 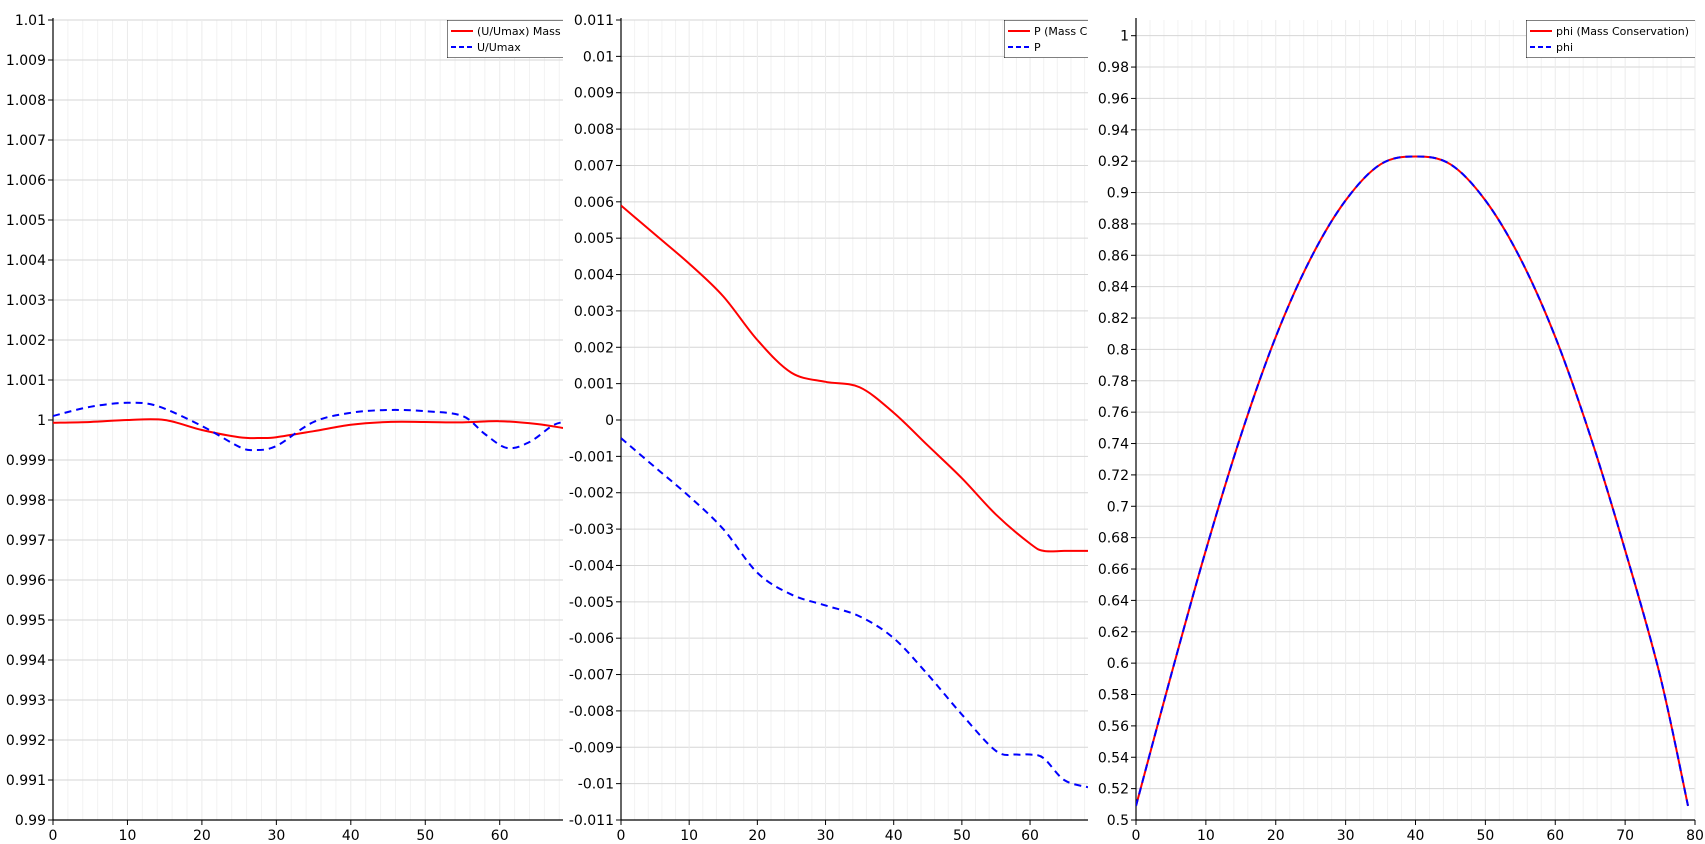 I want to click on y-tick-label: 0.88, so click(x=1113, y=225).